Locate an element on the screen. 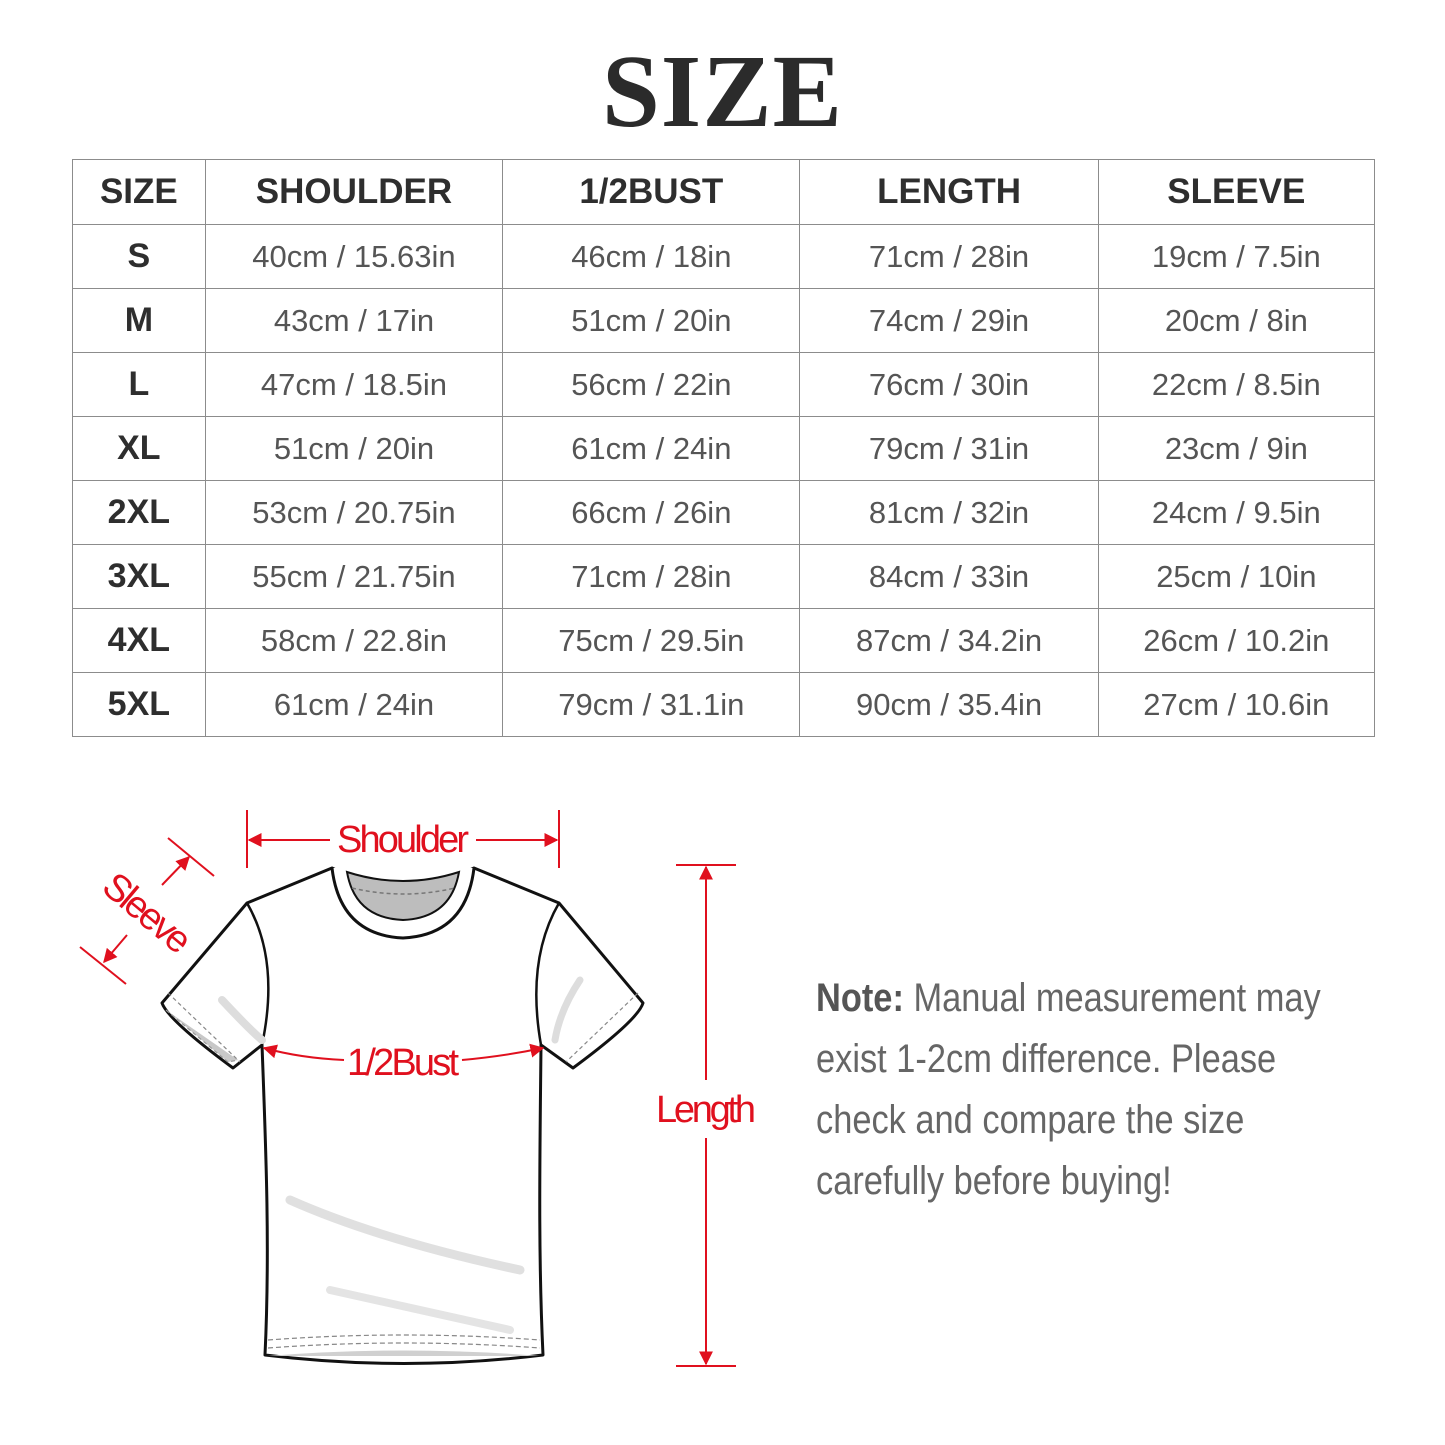 This screenshot has height=1445, width=1445. column-header: SIZE is located at coordinates (139, 192).